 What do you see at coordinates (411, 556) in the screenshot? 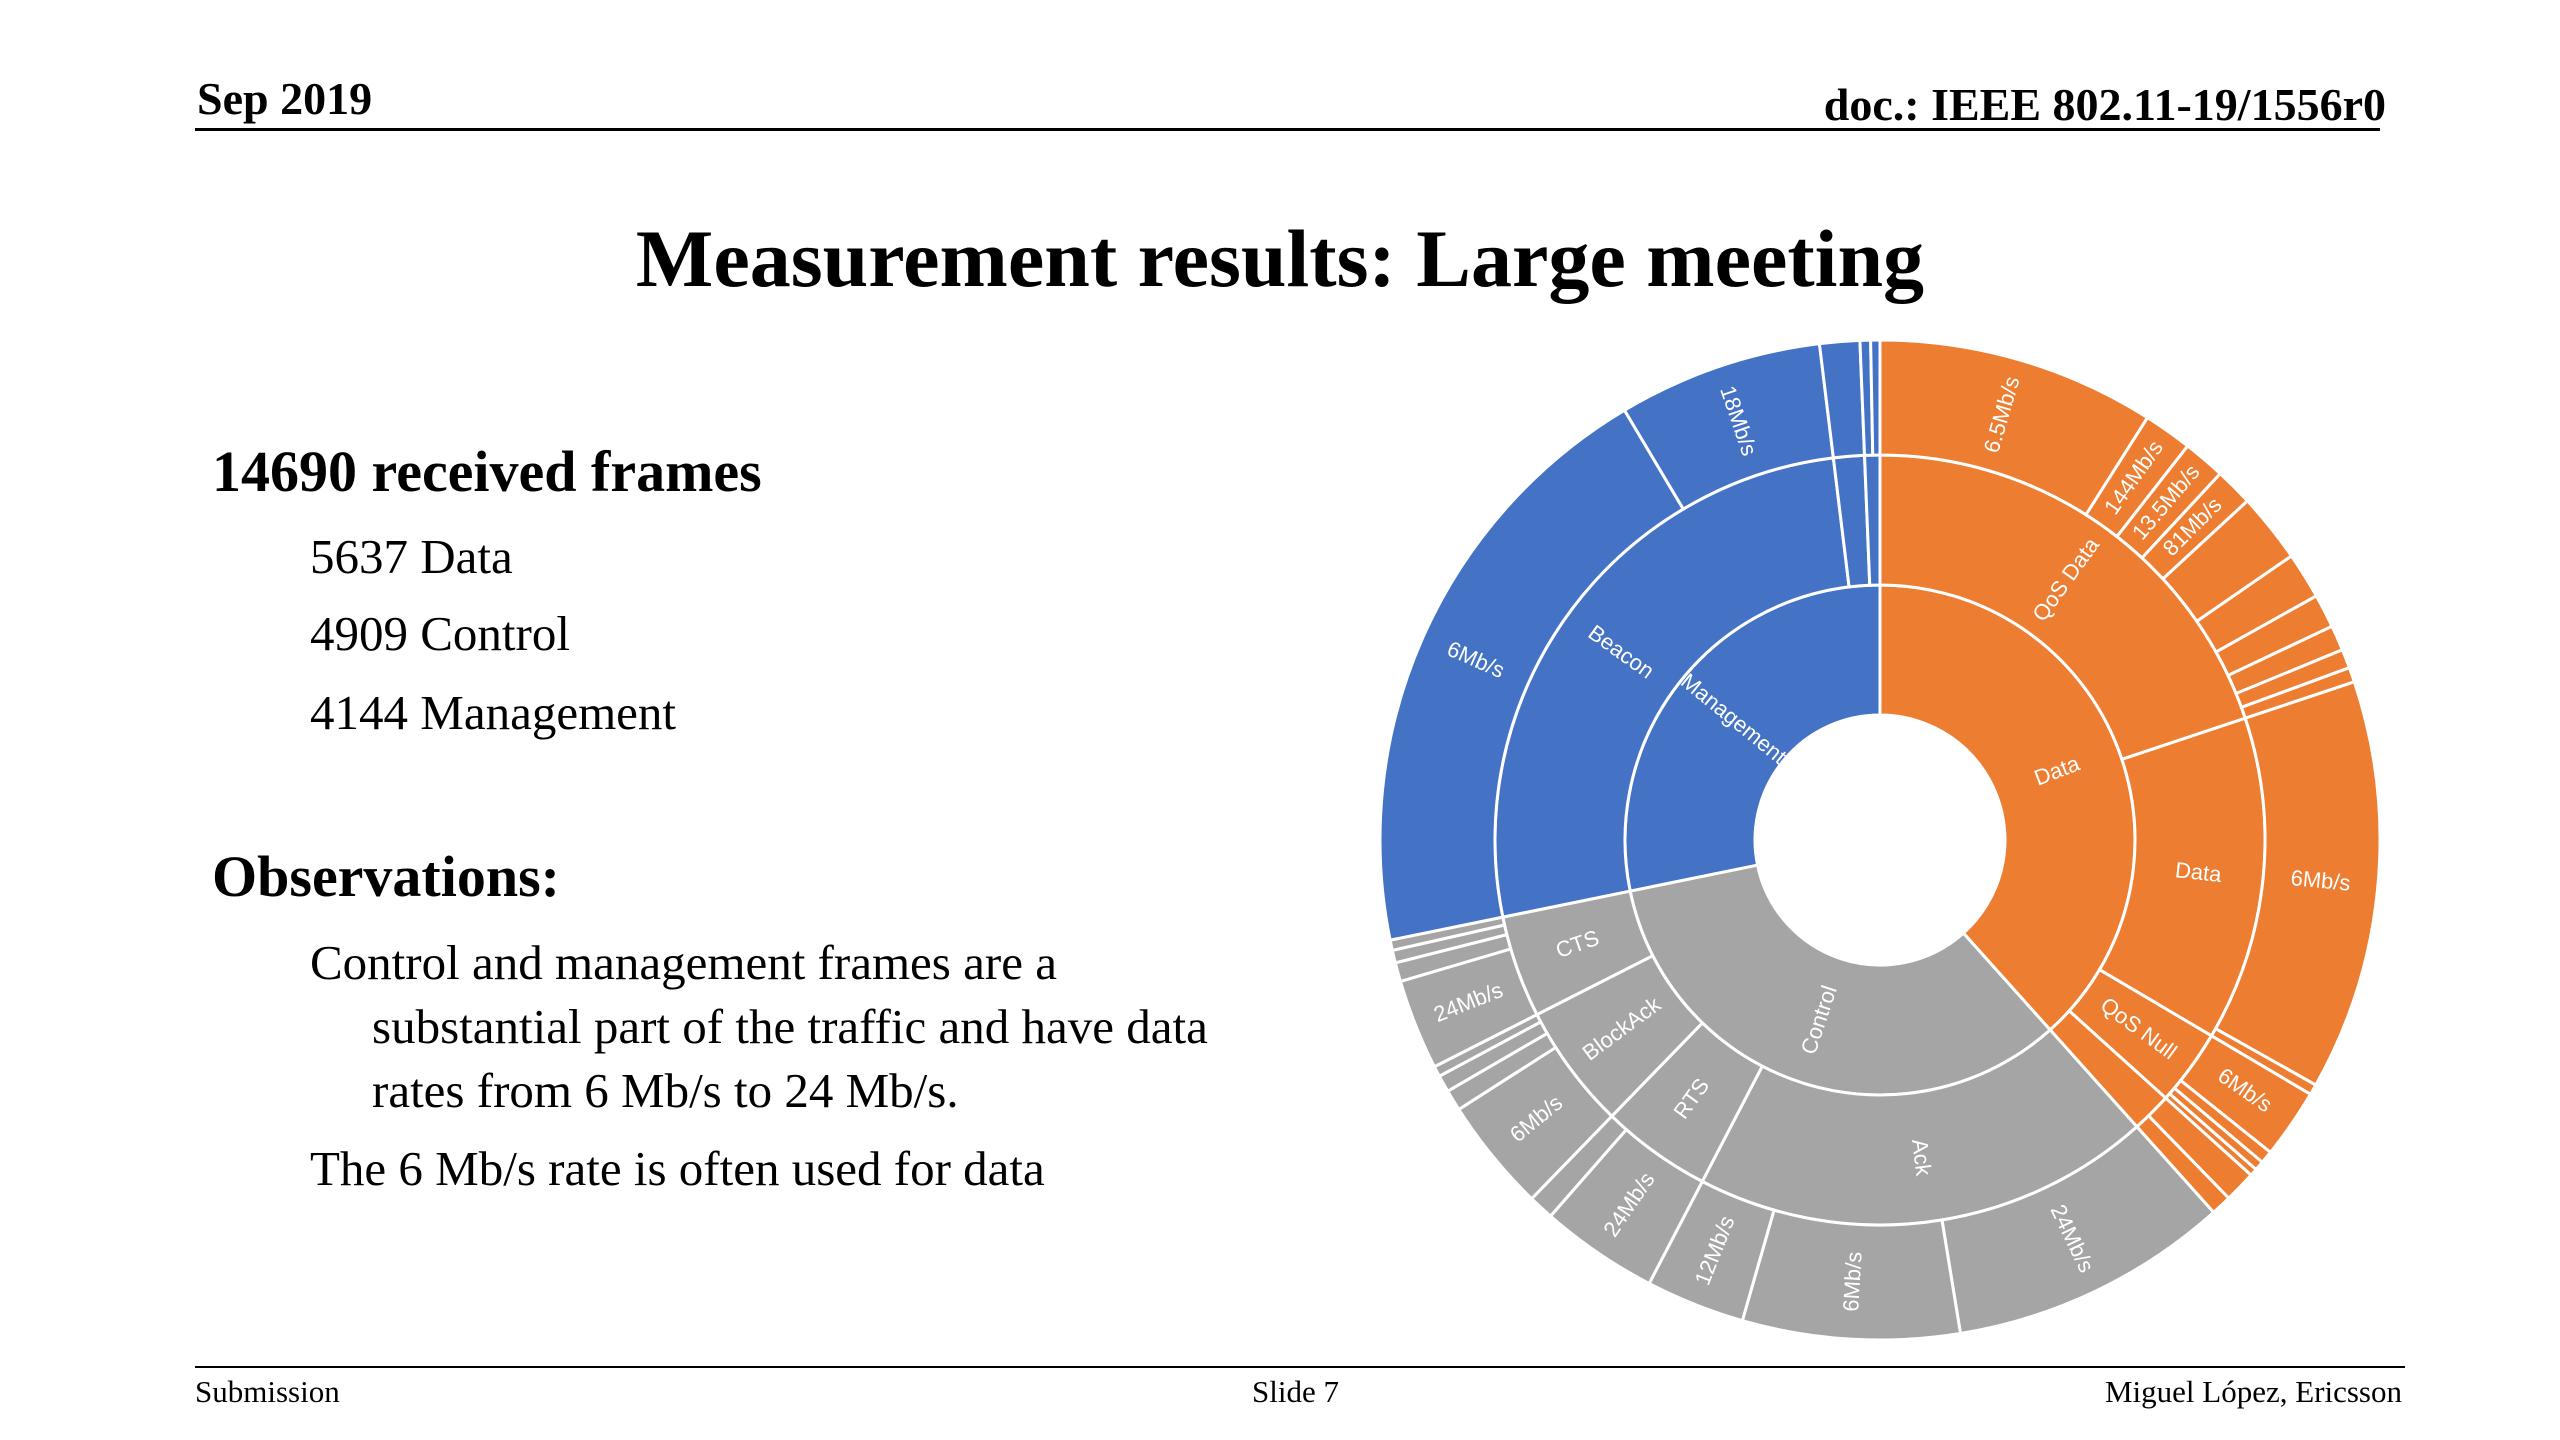
I see `count-data: 5637 Data` at bounding box center [411, 556].